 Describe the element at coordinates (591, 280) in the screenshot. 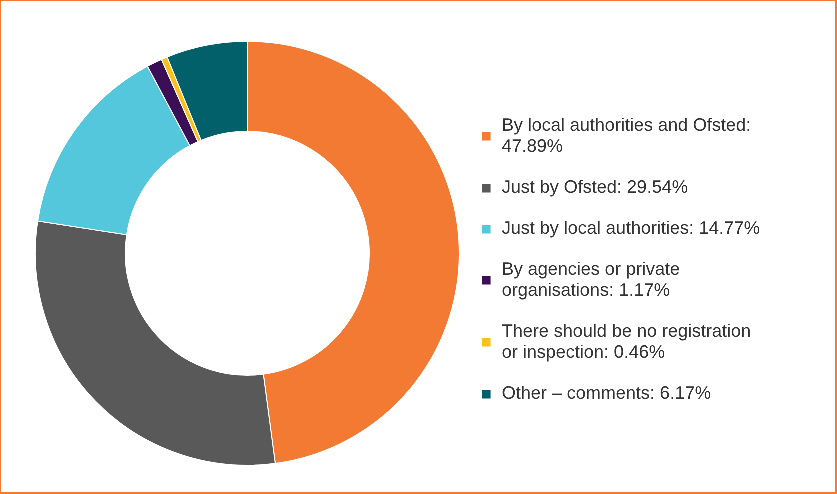

I see `legend-label: By agencies or private organisations: 1.17%` at that location.